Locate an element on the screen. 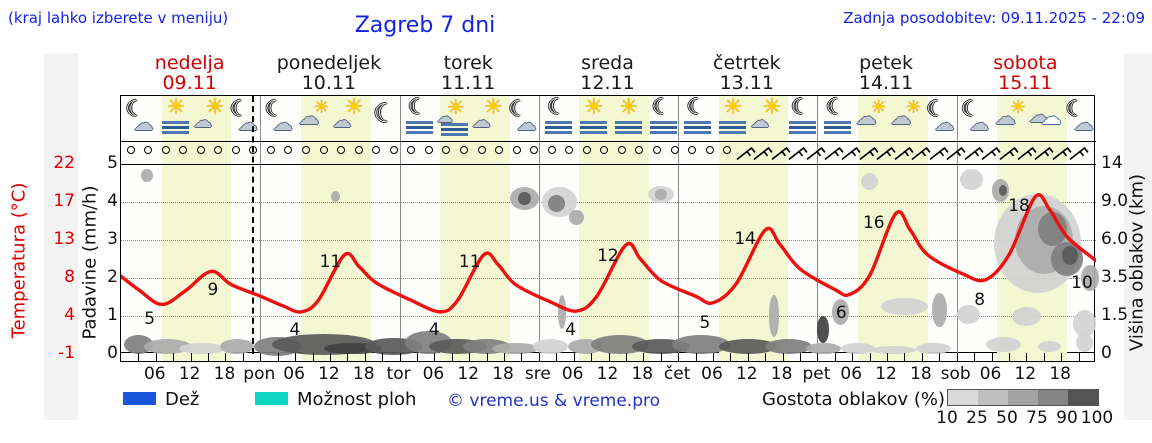  temperature-tick-label: 13 is located at coordinates (64, 239).